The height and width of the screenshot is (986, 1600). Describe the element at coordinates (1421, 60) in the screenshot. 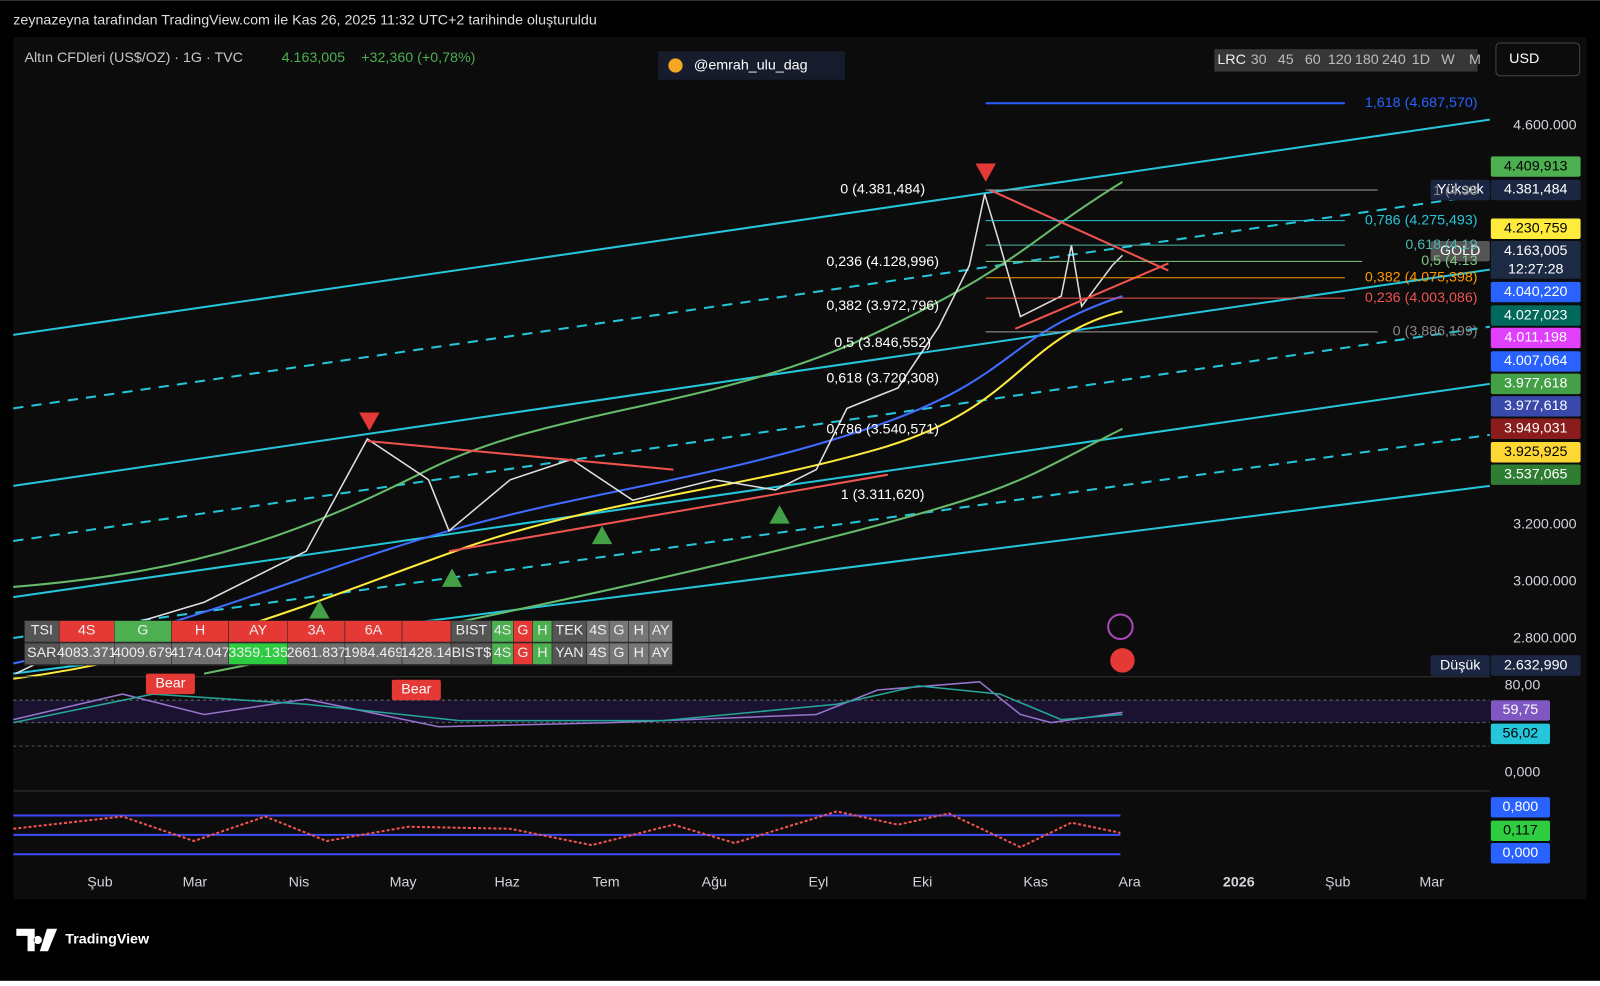

I see `timeframe-button: 1D` at that location.